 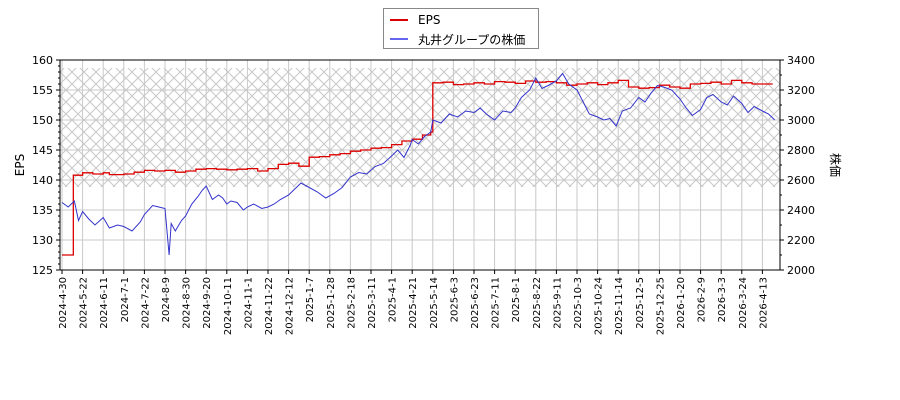 What do you see at coordinates (801, 150) in the screenshot?
I see `right-tick-label: 2800` at bounding box center [801, 150].